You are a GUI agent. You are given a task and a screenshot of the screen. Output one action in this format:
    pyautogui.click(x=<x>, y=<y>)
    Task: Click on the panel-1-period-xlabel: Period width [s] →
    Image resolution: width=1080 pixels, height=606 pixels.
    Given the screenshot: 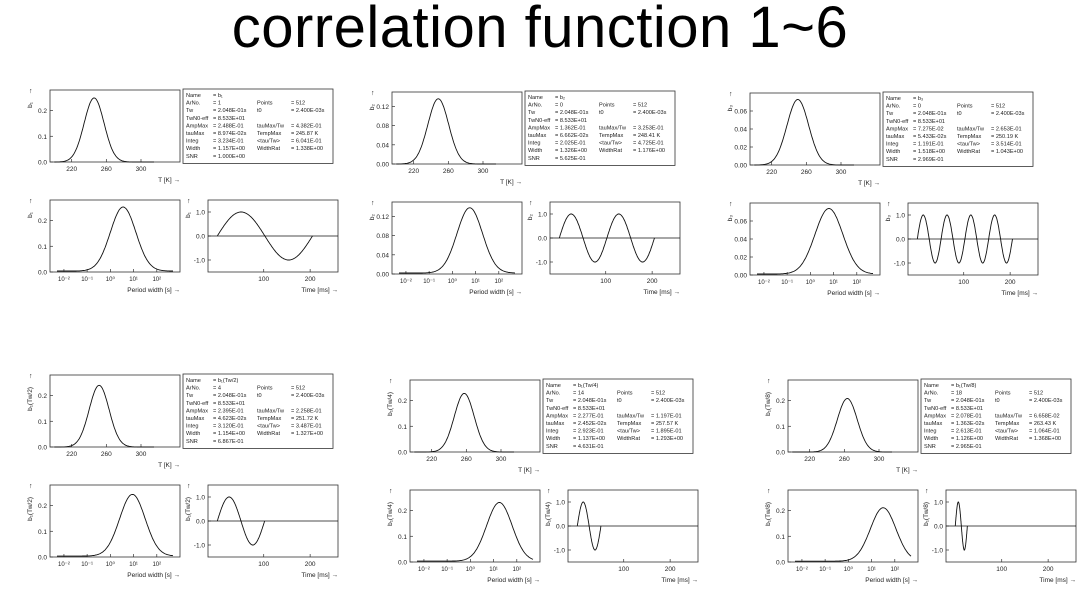 What is the action you would take?
    pyautogui.click(x=153, y=290)
    